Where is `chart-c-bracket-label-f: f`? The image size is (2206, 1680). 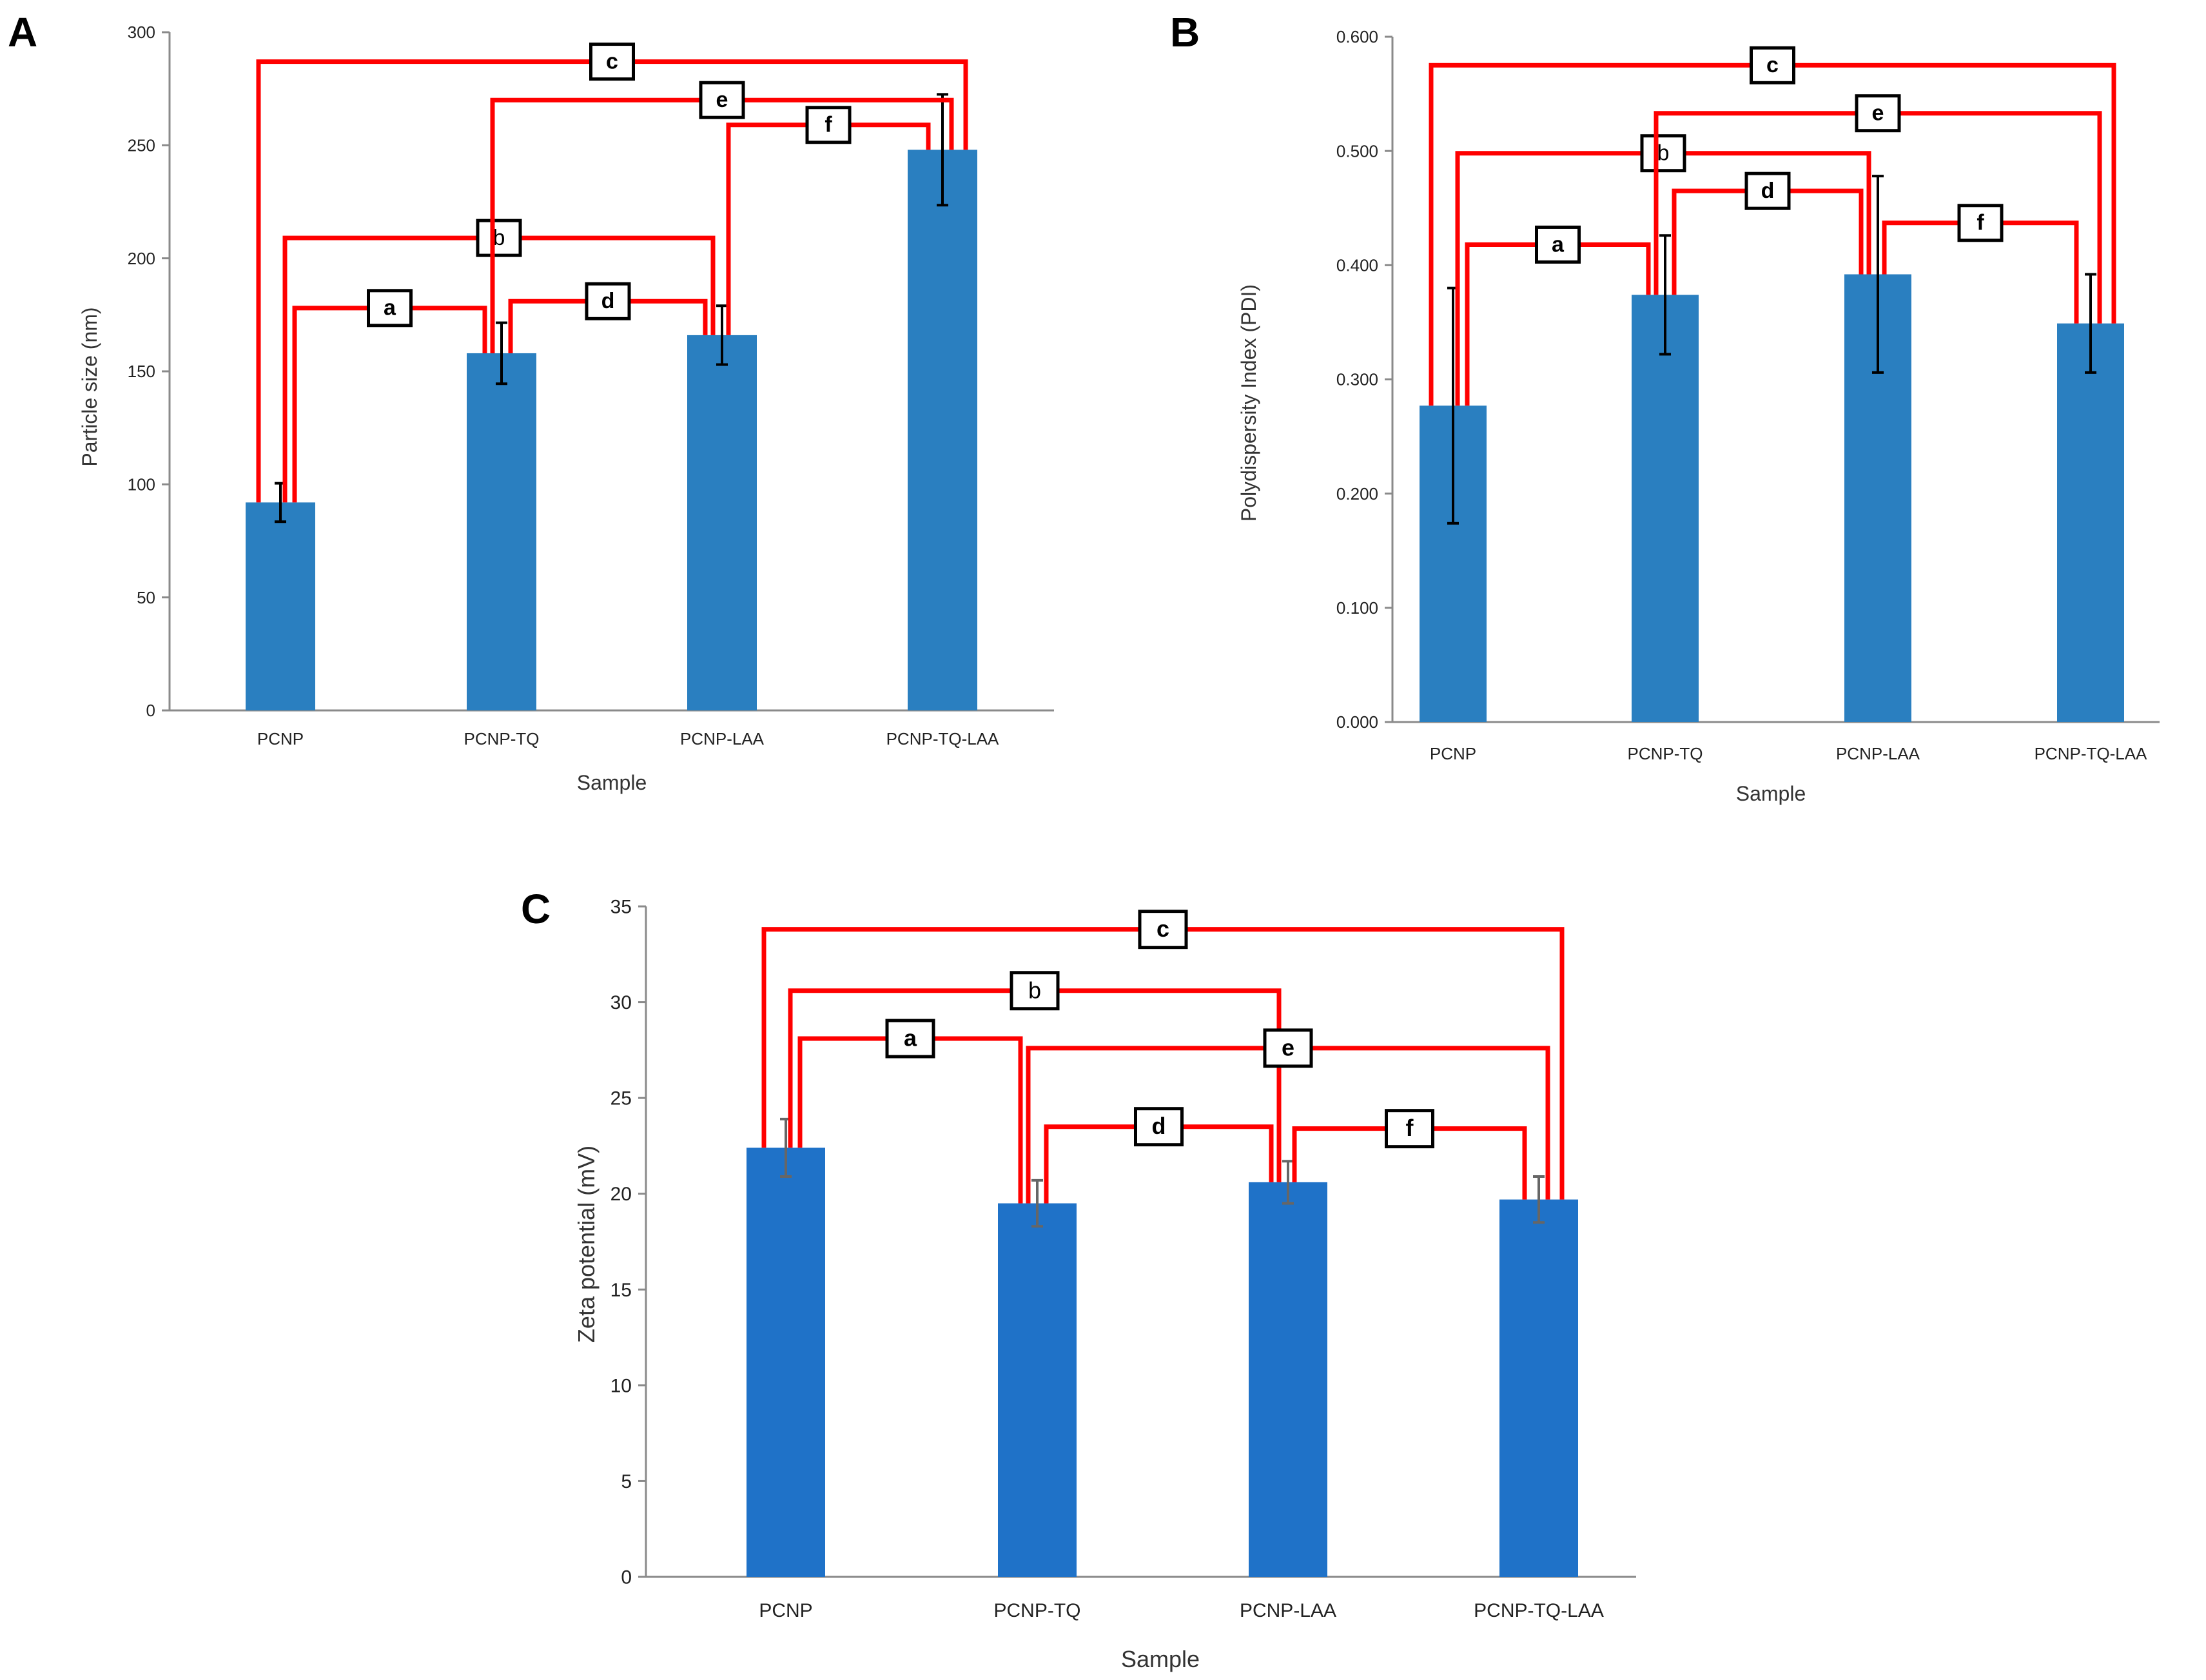 chart-c-bracket-label-f: f is located at coordinates (1410, 1128).